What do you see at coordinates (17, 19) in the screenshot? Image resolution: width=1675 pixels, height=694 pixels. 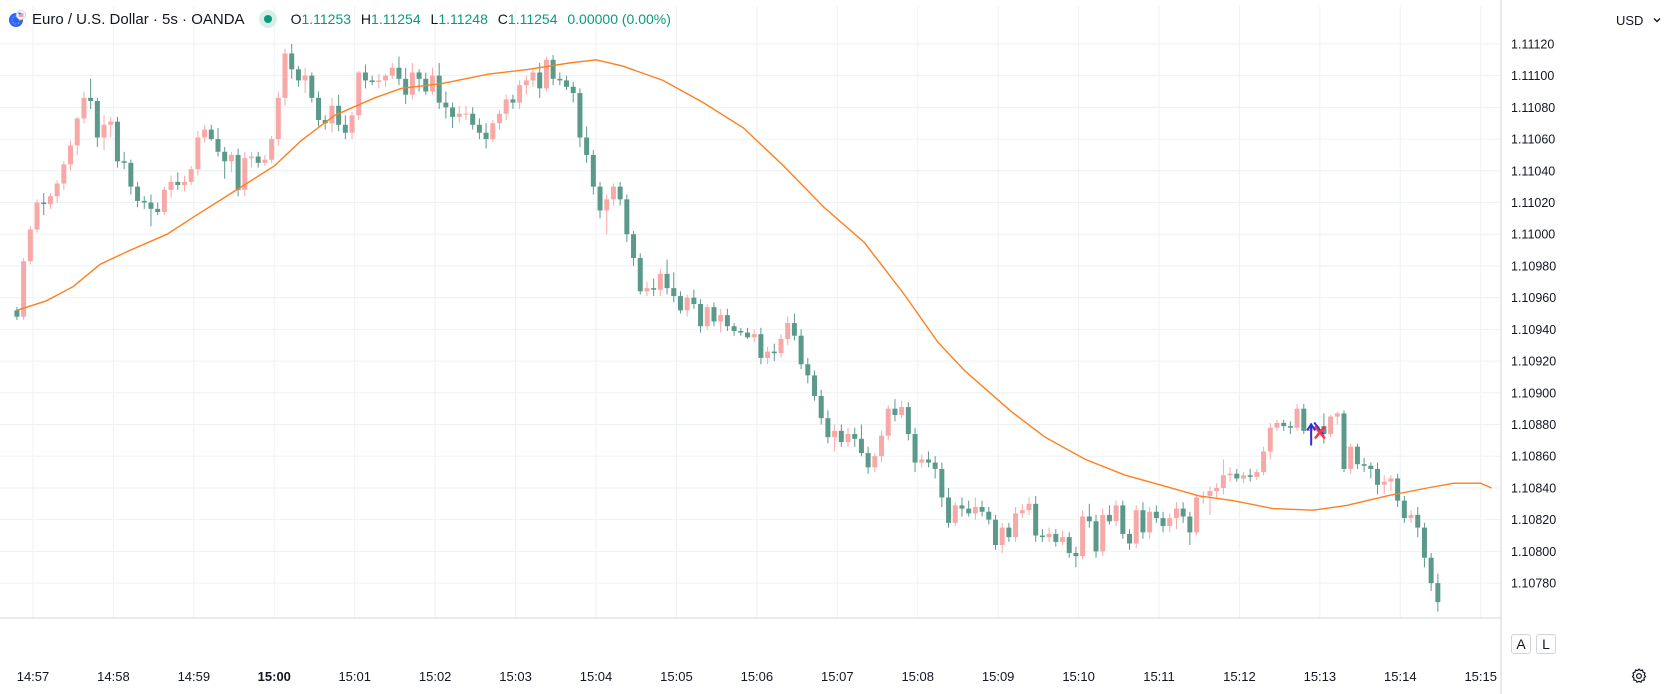 I see `symbol-flag-icon` at bounding box center [17, 19].